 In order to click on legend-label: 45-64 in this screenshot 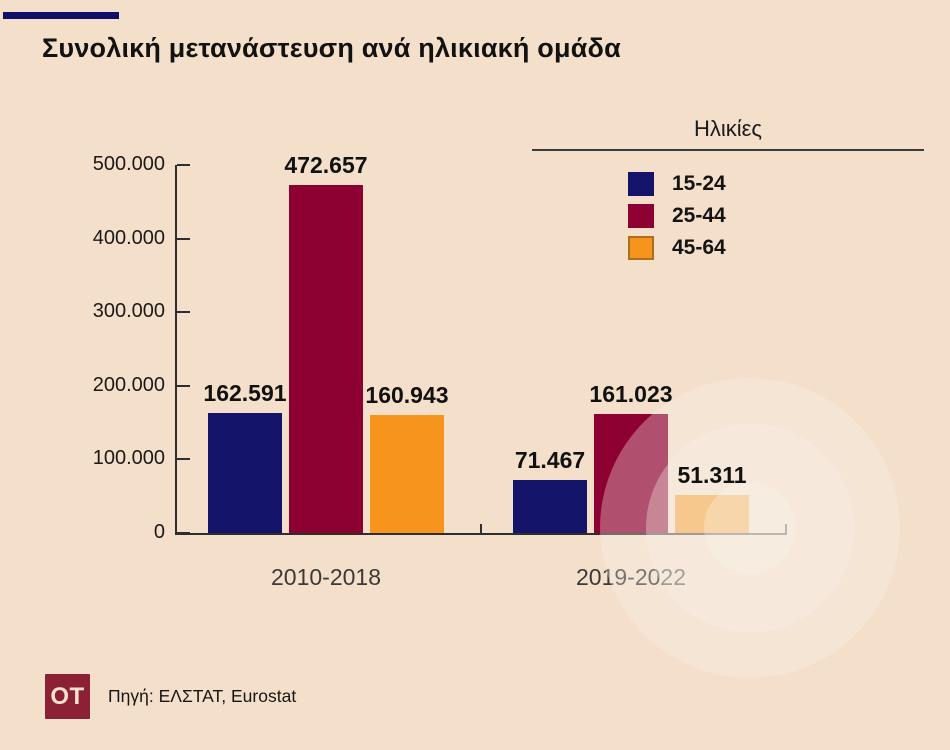, I will do `click(699, 247)`.